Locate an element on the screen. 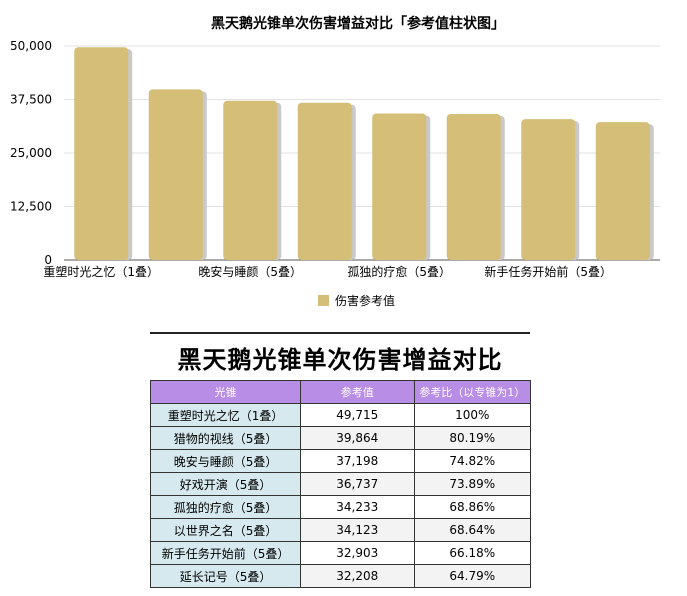  header-reference-value: 参考值 is located at coordinates (357, 392).